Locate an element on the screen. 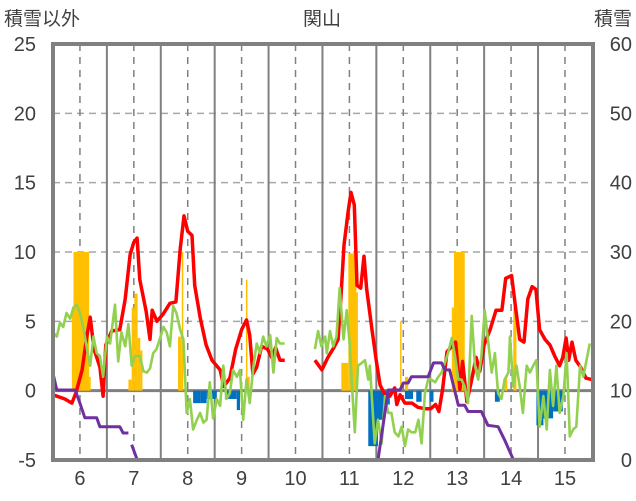  right-axis-title: 積雪 is located at coordinates (613, 19).